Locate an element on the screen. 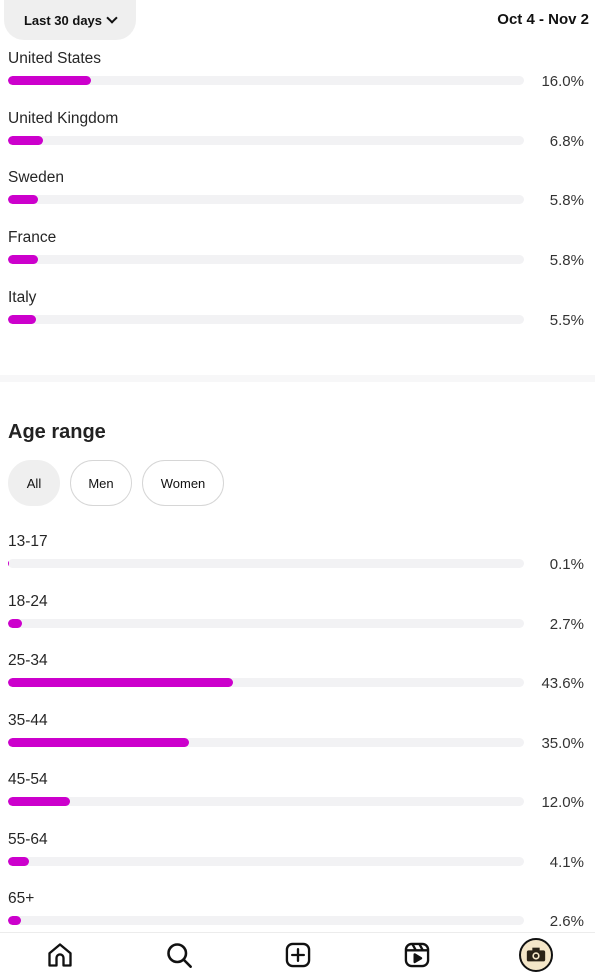  country-percent: 6.8% is located at coordinates (566, 141).